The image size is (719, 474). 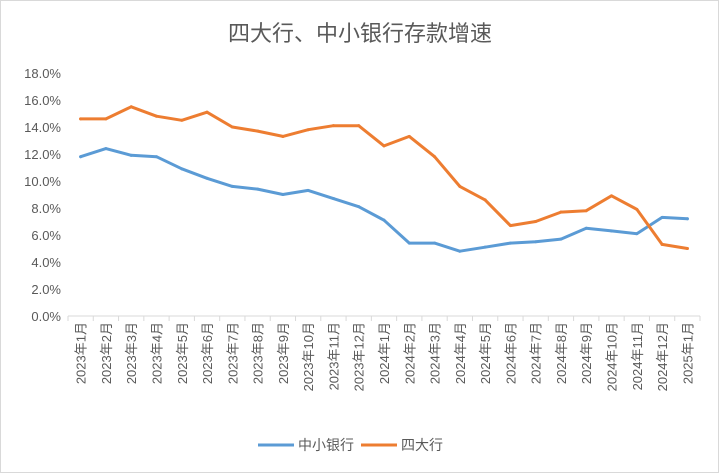 What do you see at coordinates (182, 353) in the screenshot?
I see `x-tick-label: 2023年5月` at bounding box center [182, 353].